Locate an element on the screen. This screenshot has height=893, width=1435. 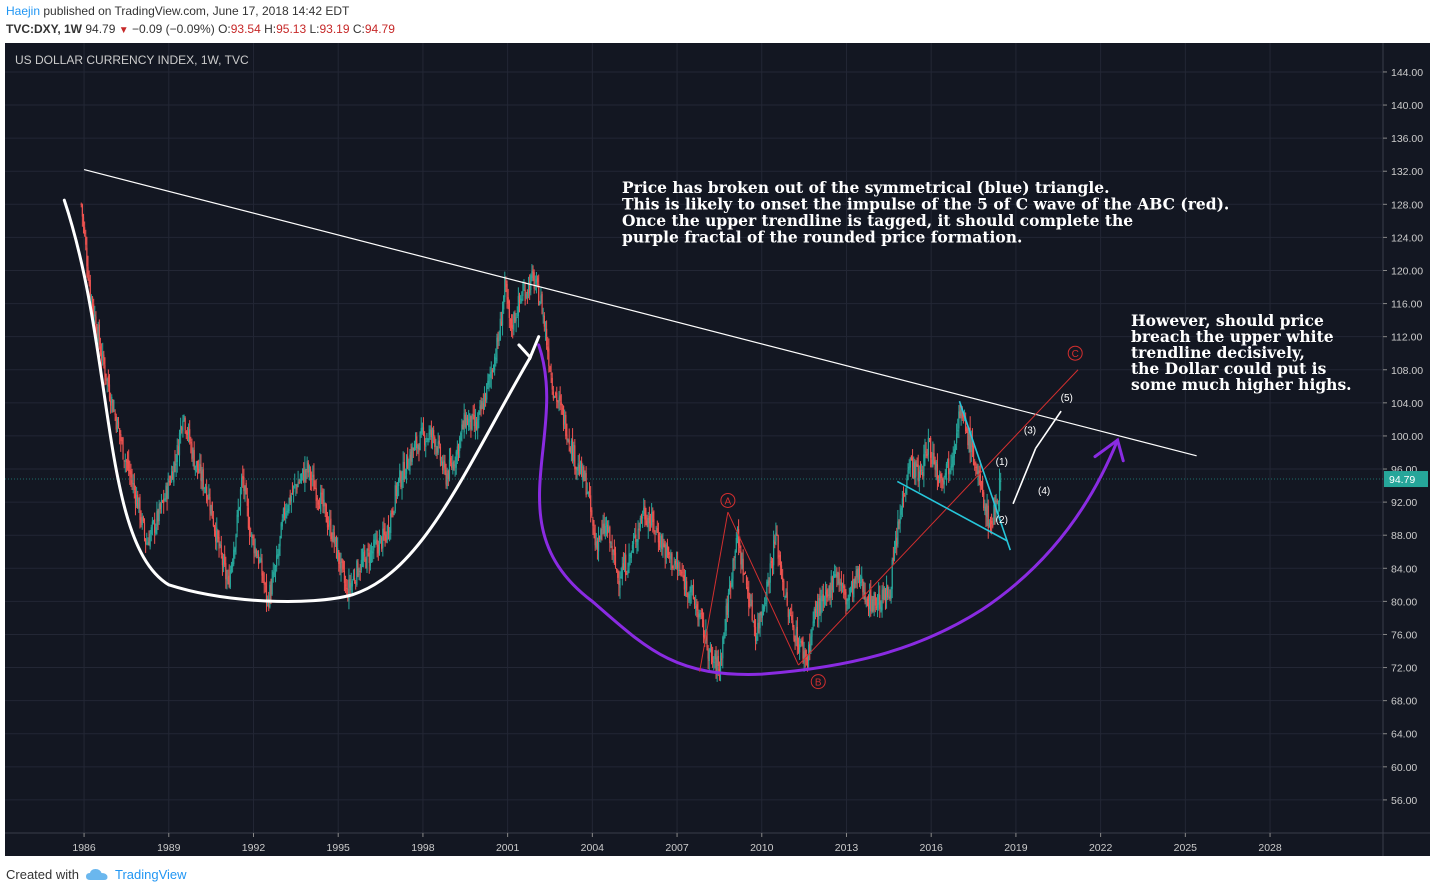
x-tick-label: 1989 is located at coordinates (169, 848).